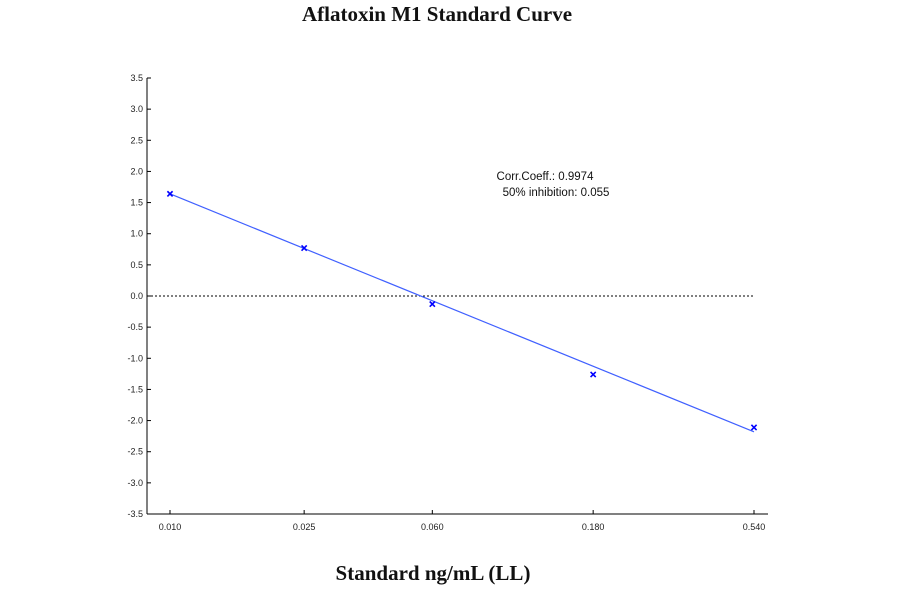  I want to click on x-tick-label: 0.540, so click(754, 527).